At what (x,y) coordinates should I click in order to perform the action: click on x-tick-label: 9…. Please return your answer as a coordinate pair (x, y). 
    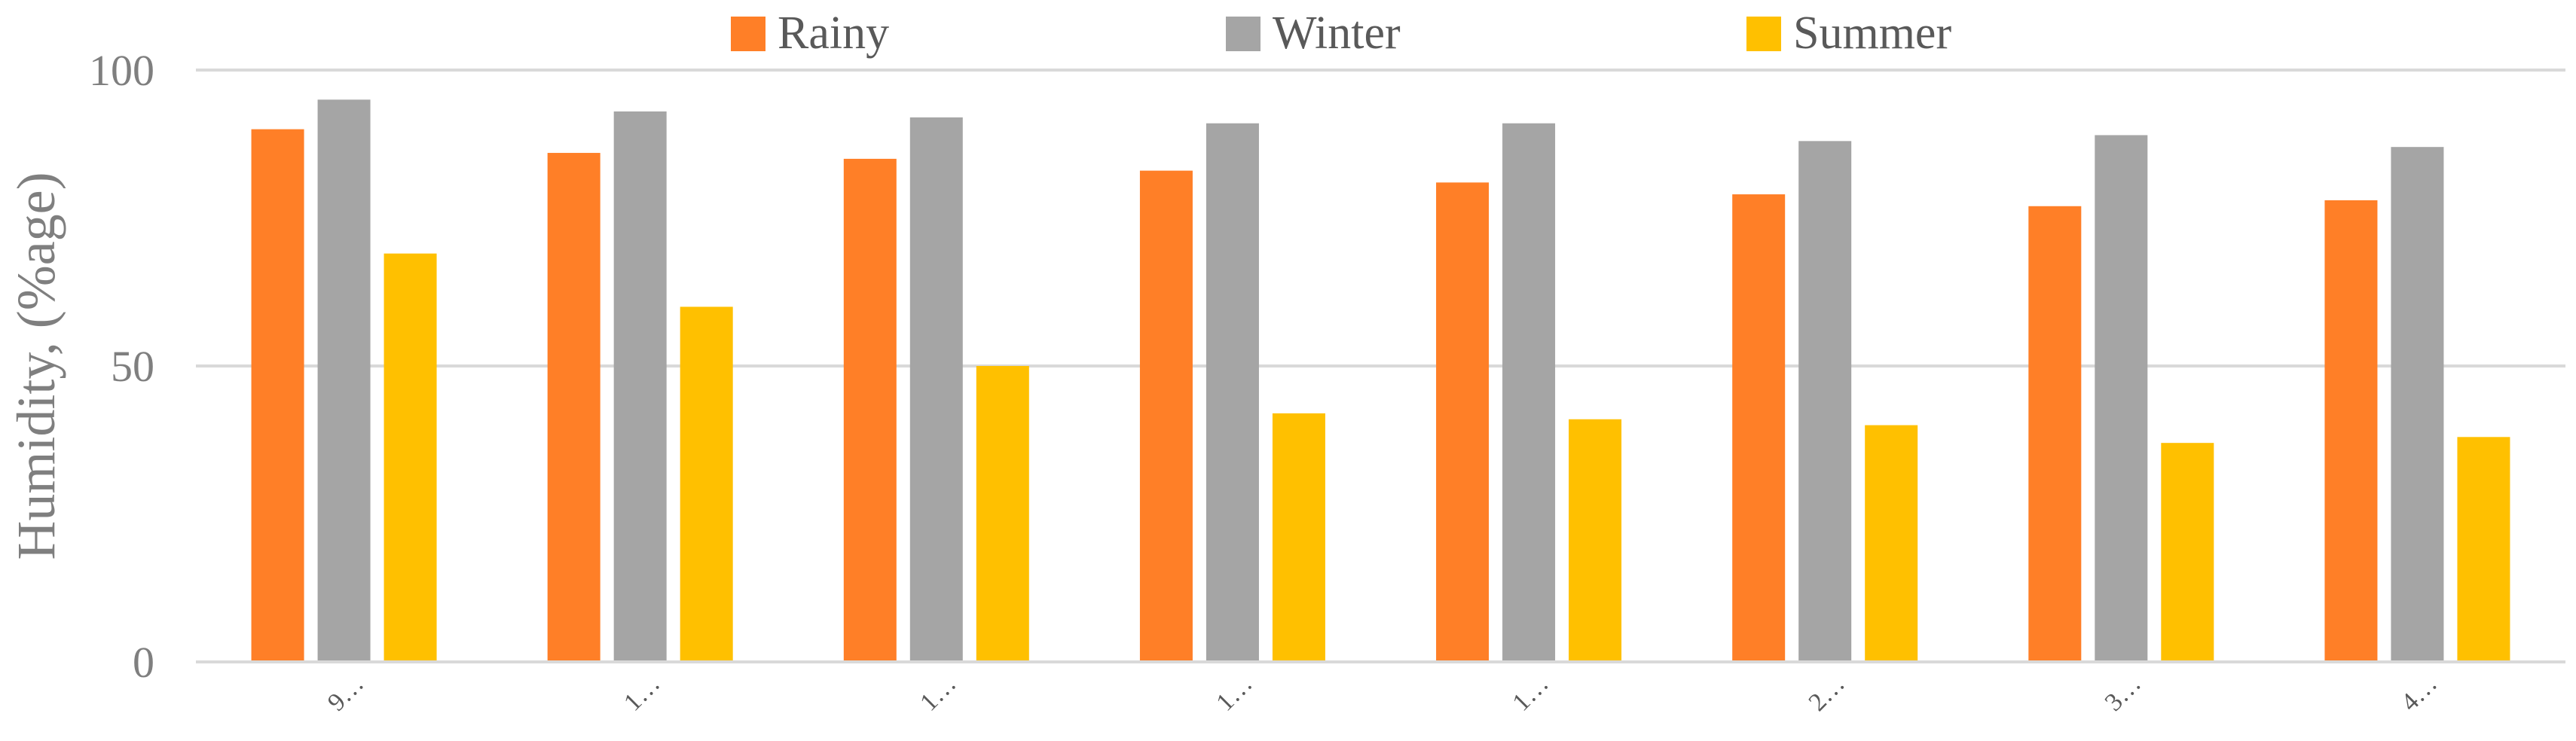
    Looking at the image, I should click on (345, 693).